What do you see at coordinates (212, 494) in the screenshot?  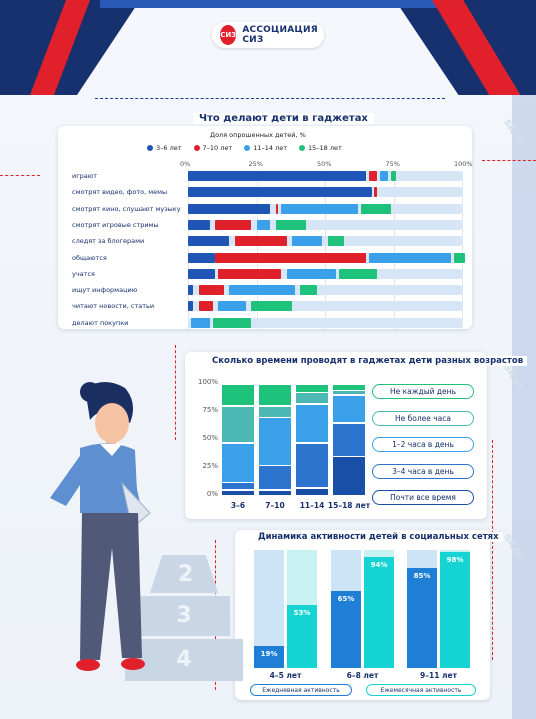 I see `y-tick-label: 0%` at bounding box center [212, 494].